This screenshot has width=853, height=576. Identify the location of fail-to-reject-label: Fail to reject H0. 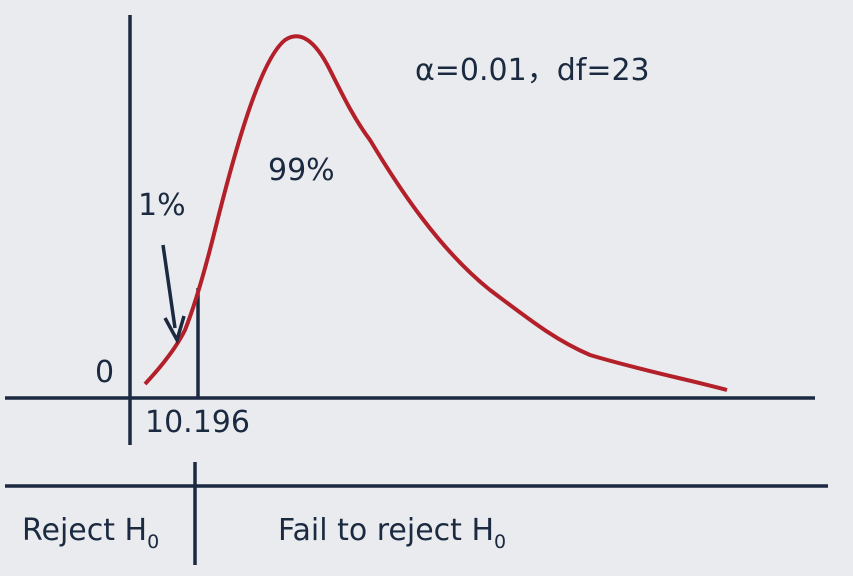
(392, 533).